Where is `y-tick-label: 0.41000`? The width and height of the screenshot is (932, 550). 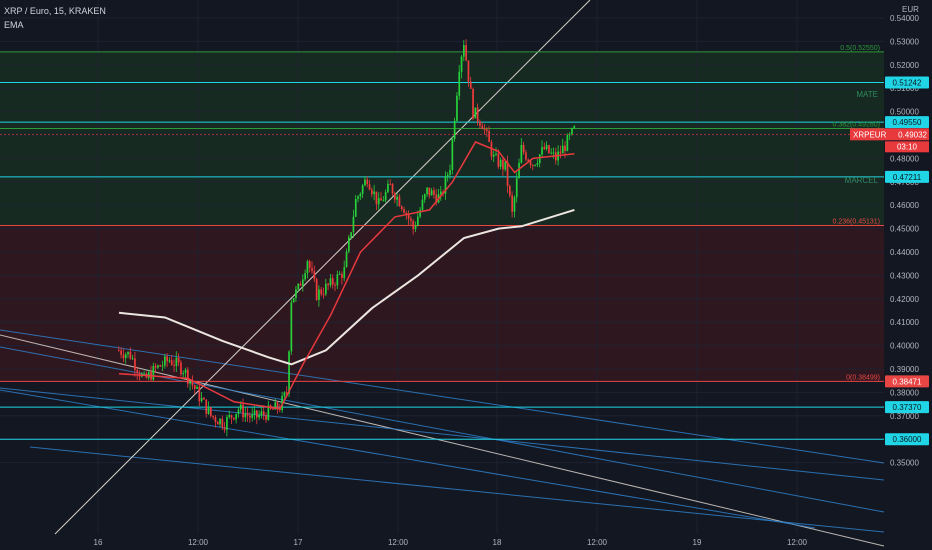
y-tick-label: 0.41000 is located at coordinates (904, 322).